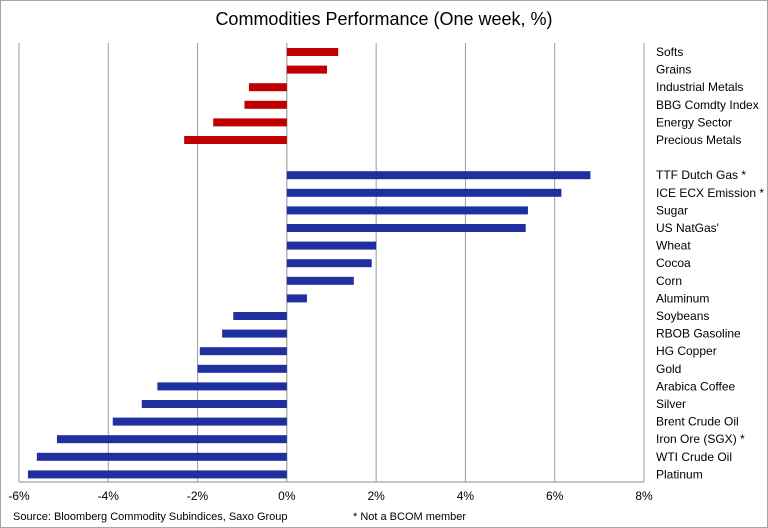 This screenshot has height=528, width=768. I want to click on x-tick-label: 8%, so click(644, 496).